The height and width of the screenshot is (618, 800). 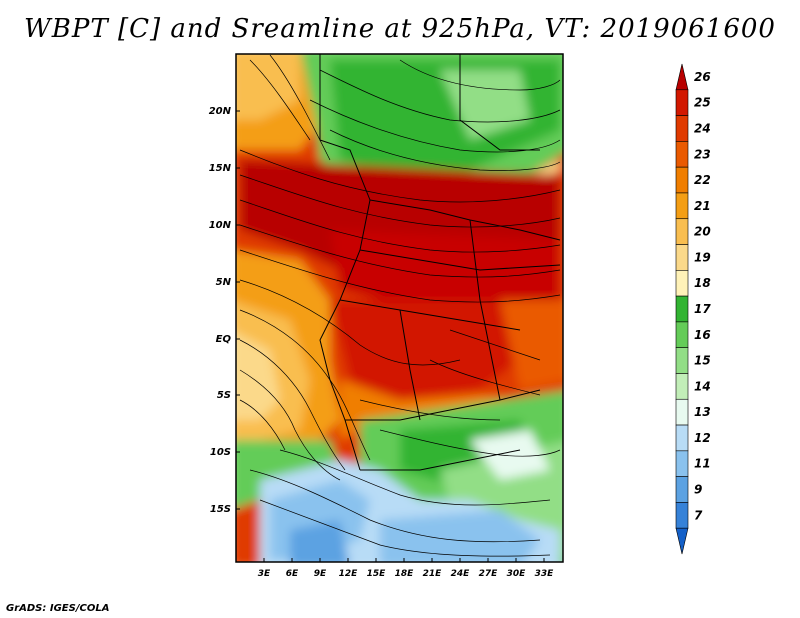 What do you see at coordinates (702, 232) in the screenshot?
I see `colorbar-label: 20` at bounding box center [702, 232].